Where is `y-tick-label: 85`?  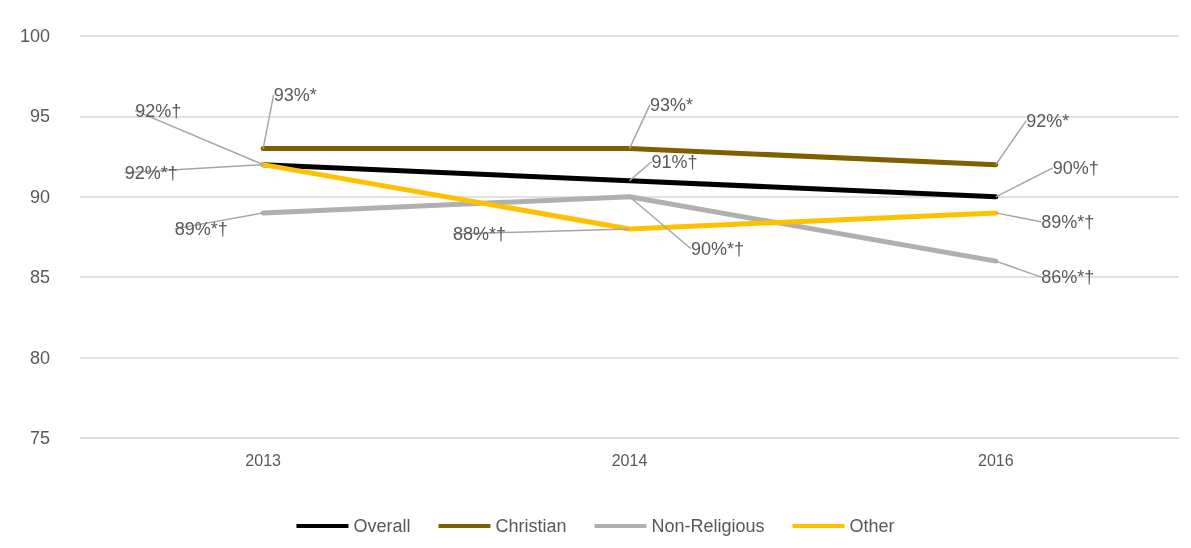 y-tick-label: 85 is located at coordinates (39, 277).